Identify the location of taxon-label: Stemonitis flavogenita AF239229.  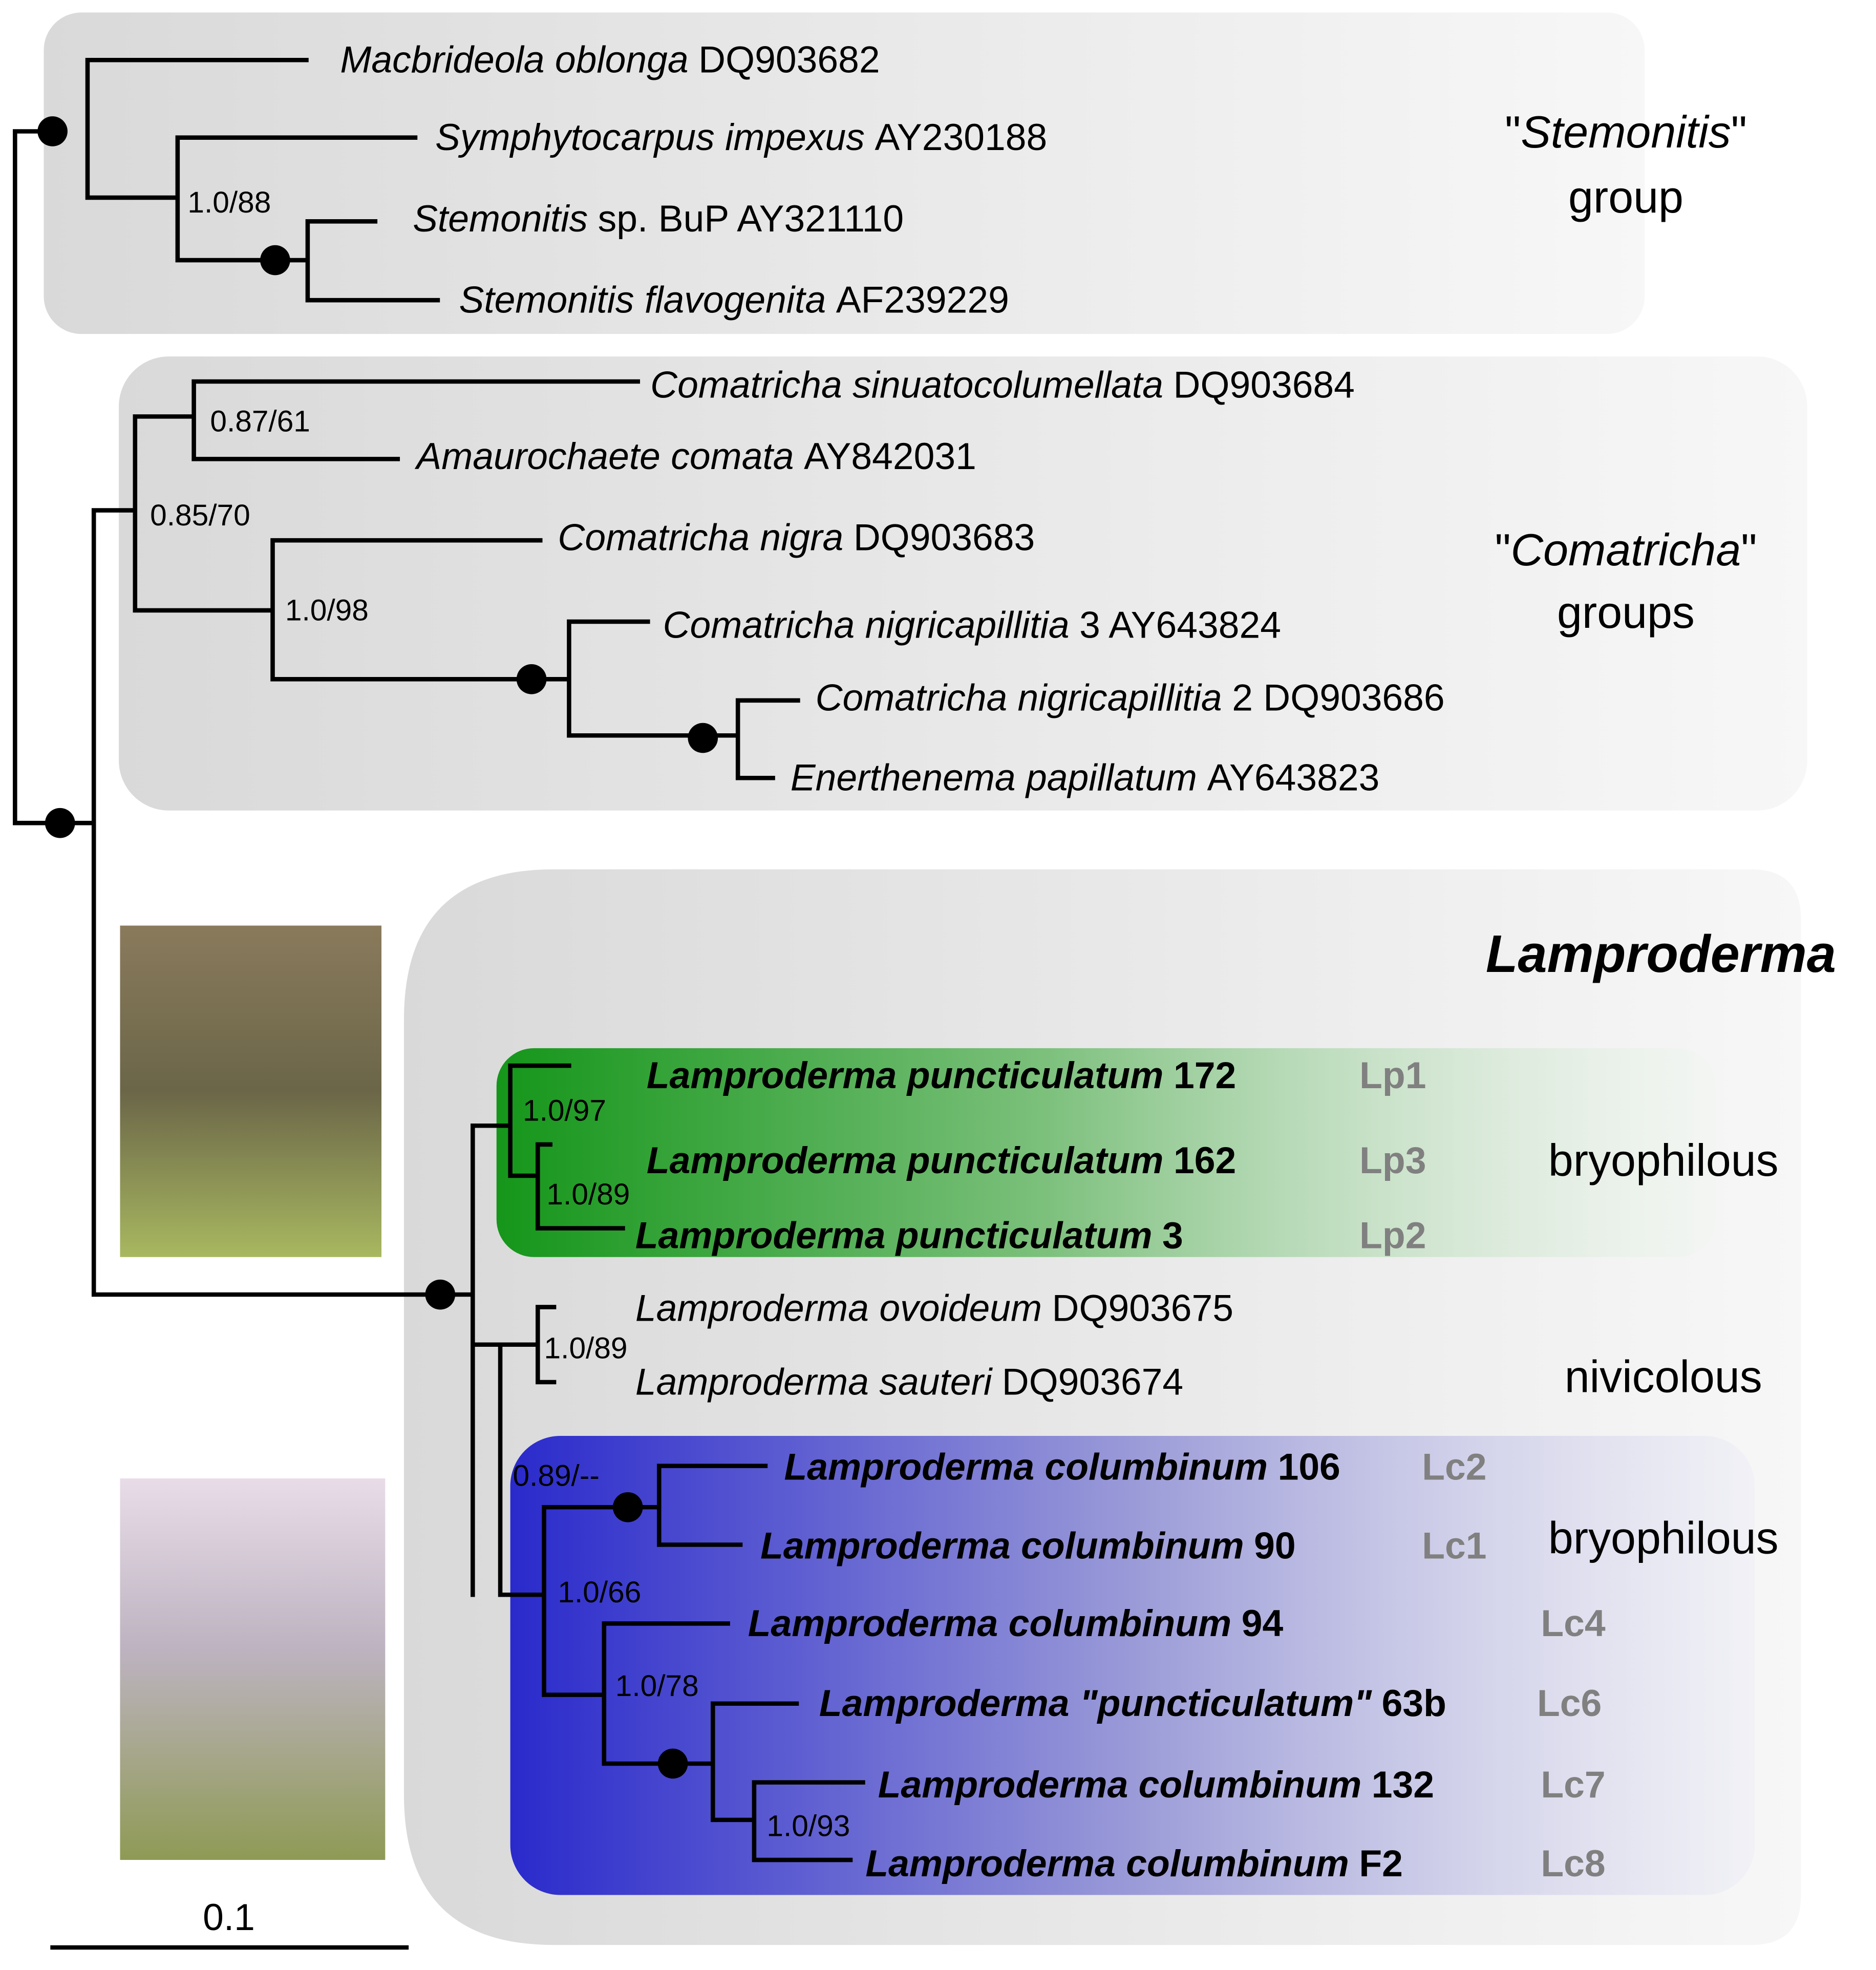
(734, 300).